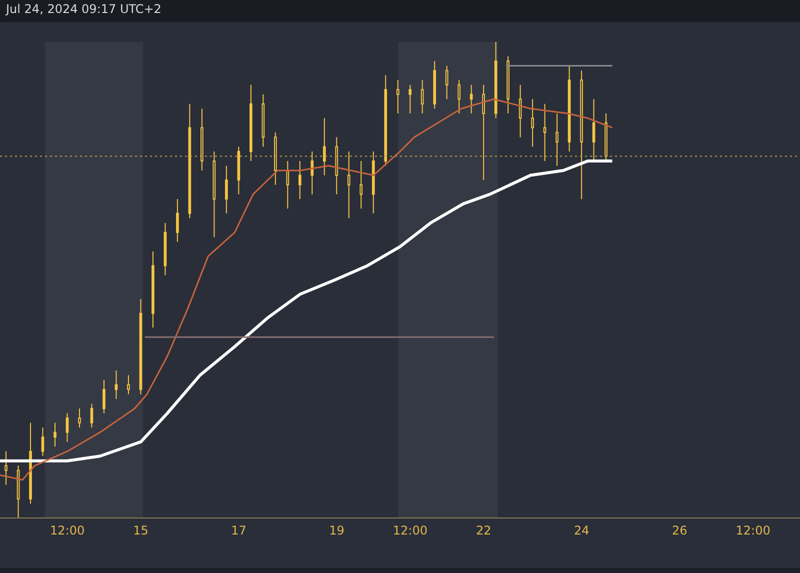 The width and height of the screenshot is (800, 573). I want to click on x-tick-label: 17, so click(238, 531).